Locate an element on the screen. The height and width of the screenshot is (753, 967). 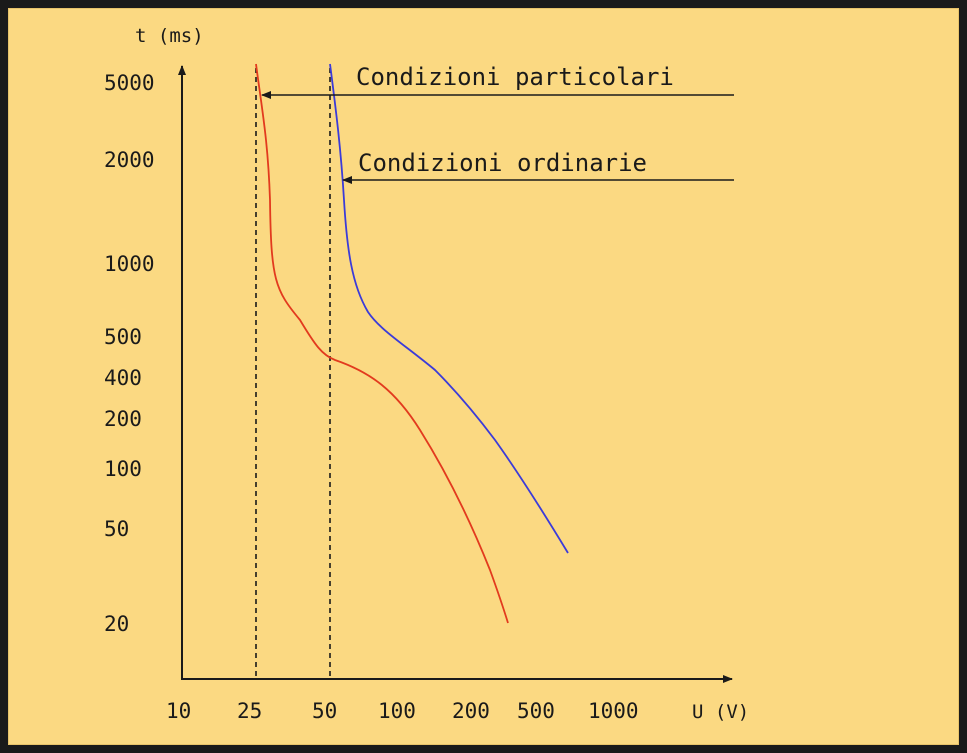
y-tick-label: 1000 is located at coordinates (129, 264).